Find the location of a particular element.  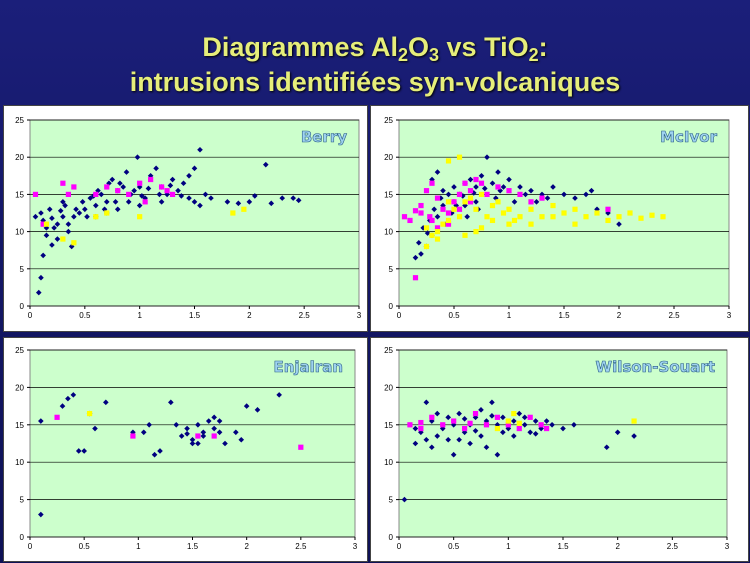

x-tick-label: 0 is located at coordinates (399, 546).